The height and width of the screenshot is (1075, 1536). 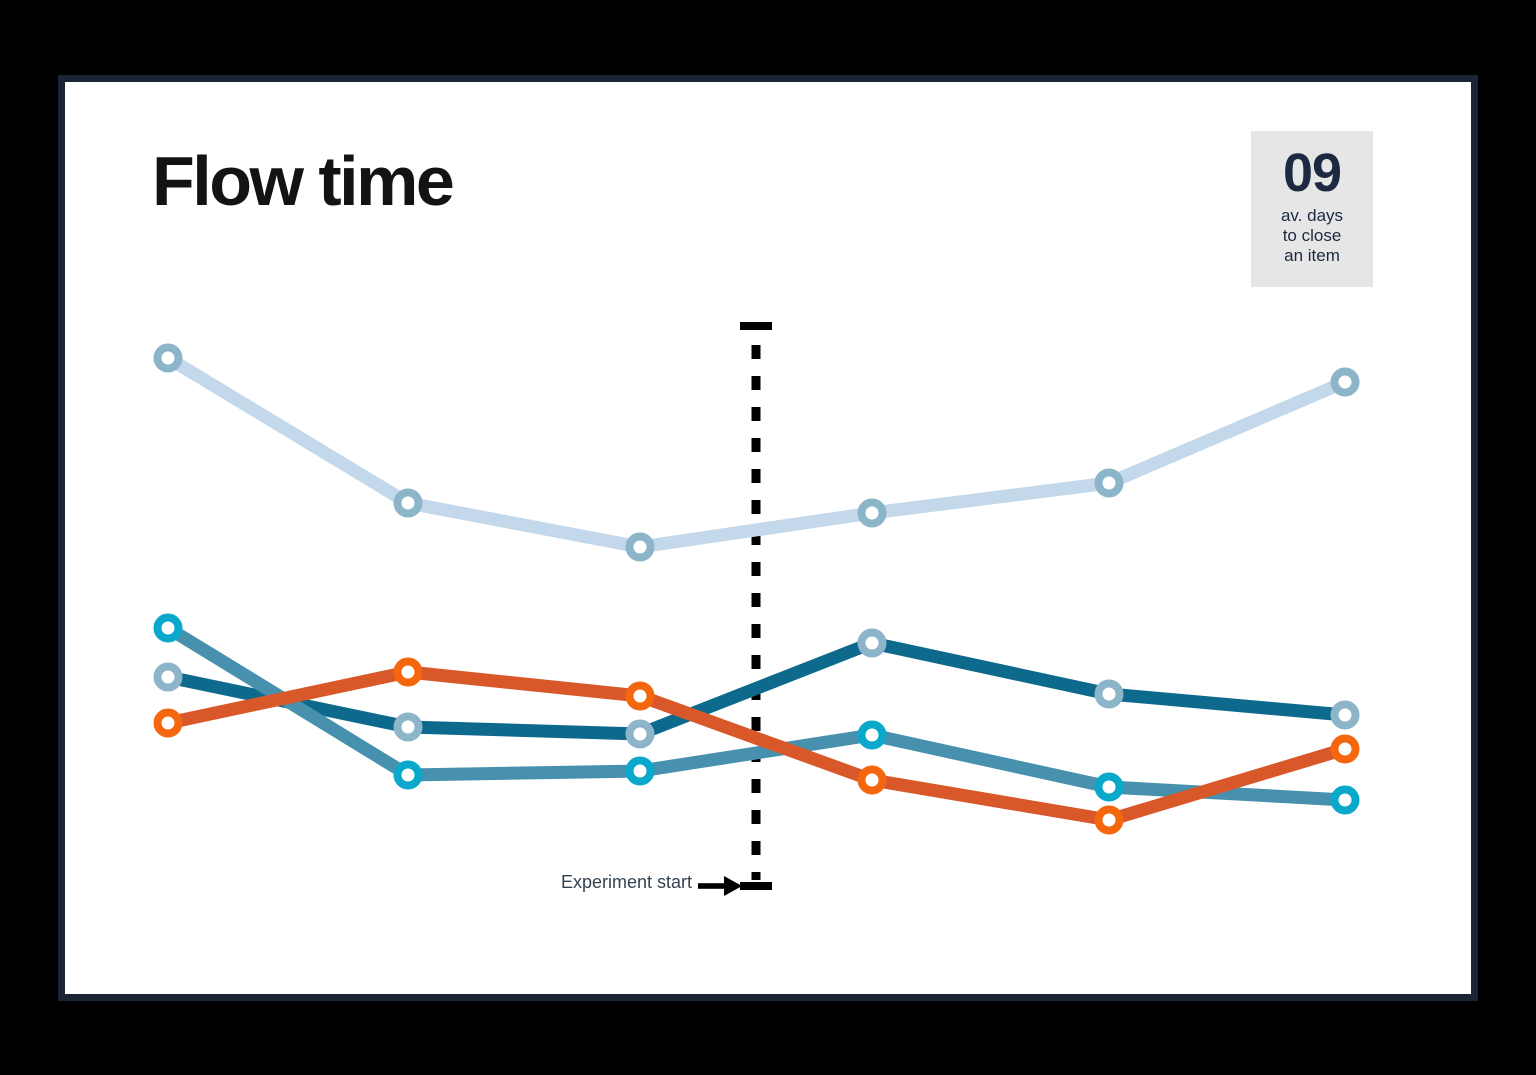 What do you see at coordinates (1312, 173) in the screenshot?
I see `stat-value: 09` at bounding box center [1312, 173].